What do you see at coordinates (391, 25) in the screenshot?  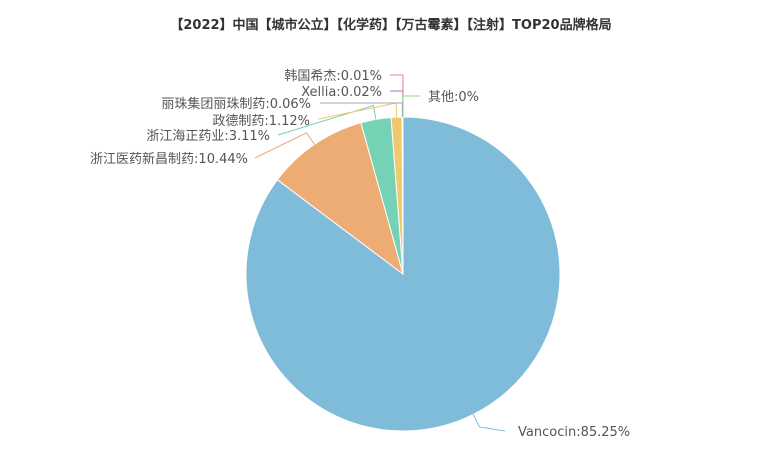 I see `chart-title: 【2022】中国【城市公立】【化学药】【万古霉素】【注射】TOP20品牌格局` at bounding box center [391, 25].